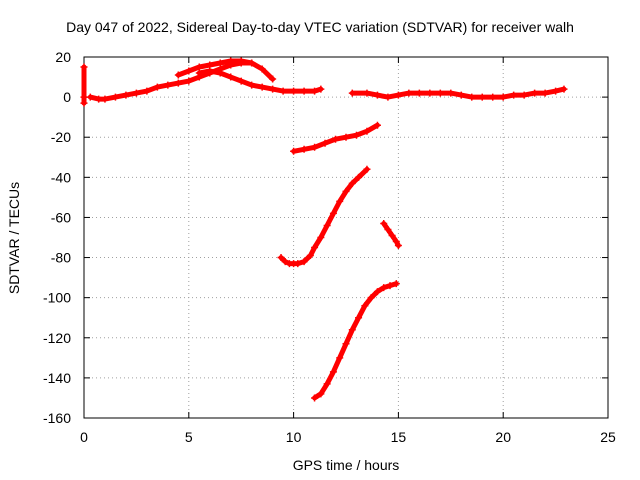 This screenshot has width=640, height=480. Describe the element at coordinates (355, 341) in the screenshot. I see `series-track-i-minus-150-rise` at that location.